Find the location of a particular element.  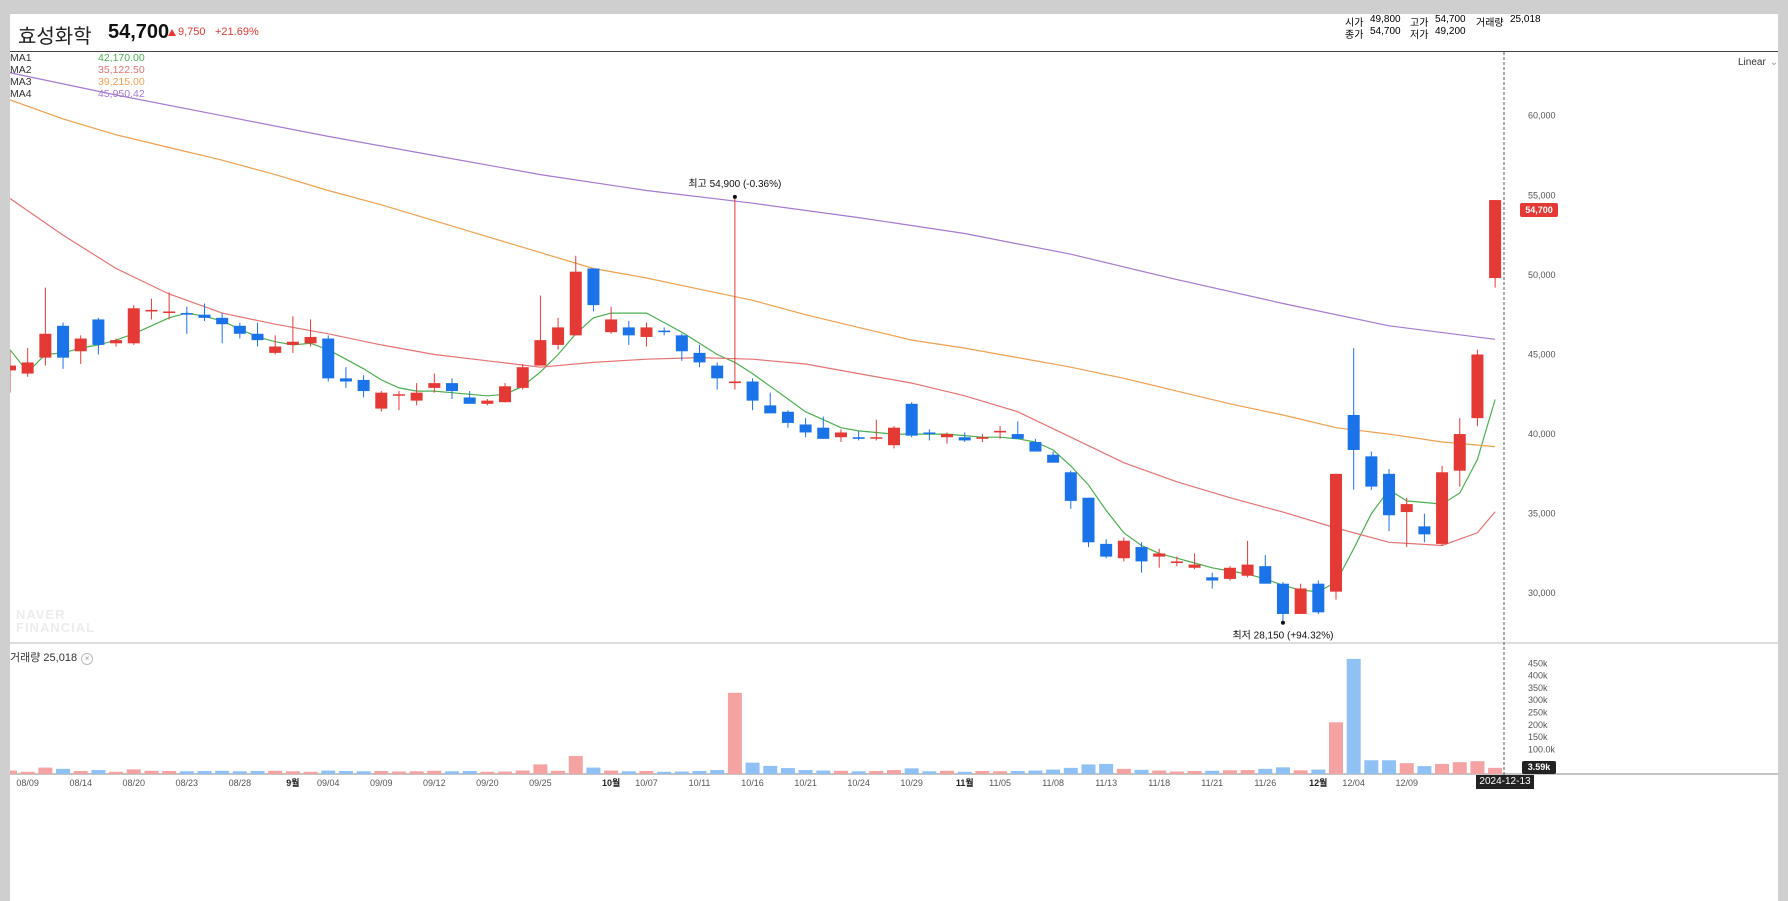

open-label: 시가 is located at coordinates (1354, 23).